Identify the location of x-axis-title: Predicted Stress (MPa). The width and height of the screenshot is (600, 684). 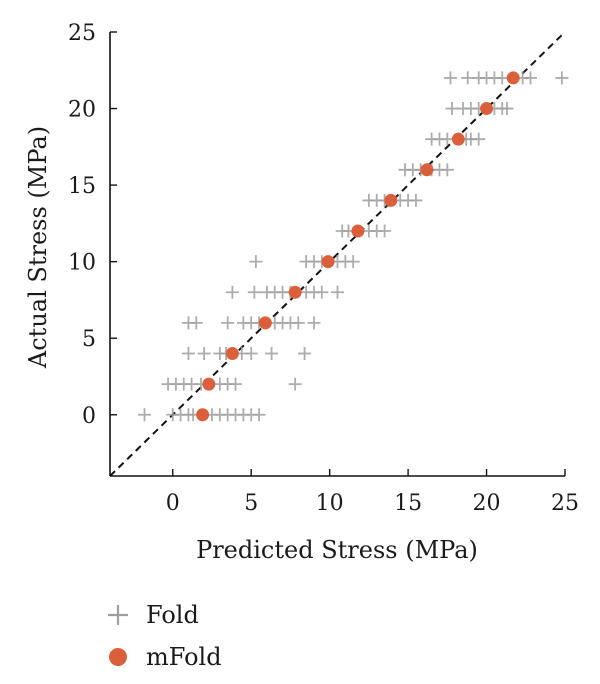
(337, 550).